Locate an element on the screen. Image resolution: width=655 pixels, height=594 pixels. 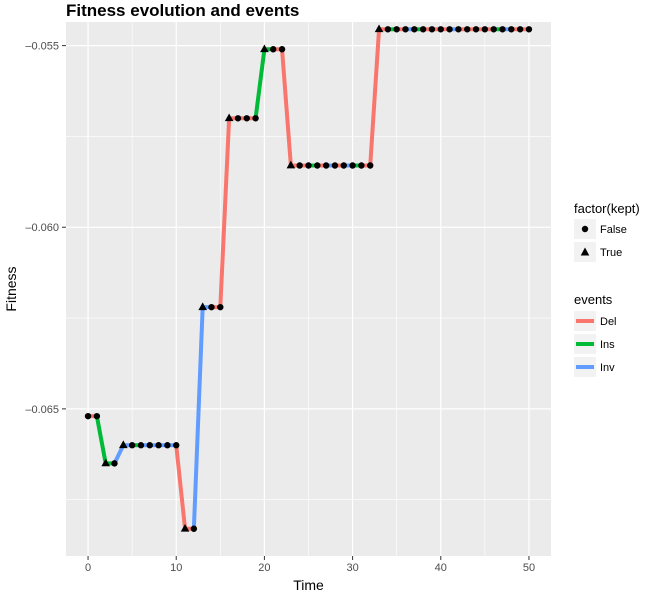
circle-icon is located at coordinates (585, 229).